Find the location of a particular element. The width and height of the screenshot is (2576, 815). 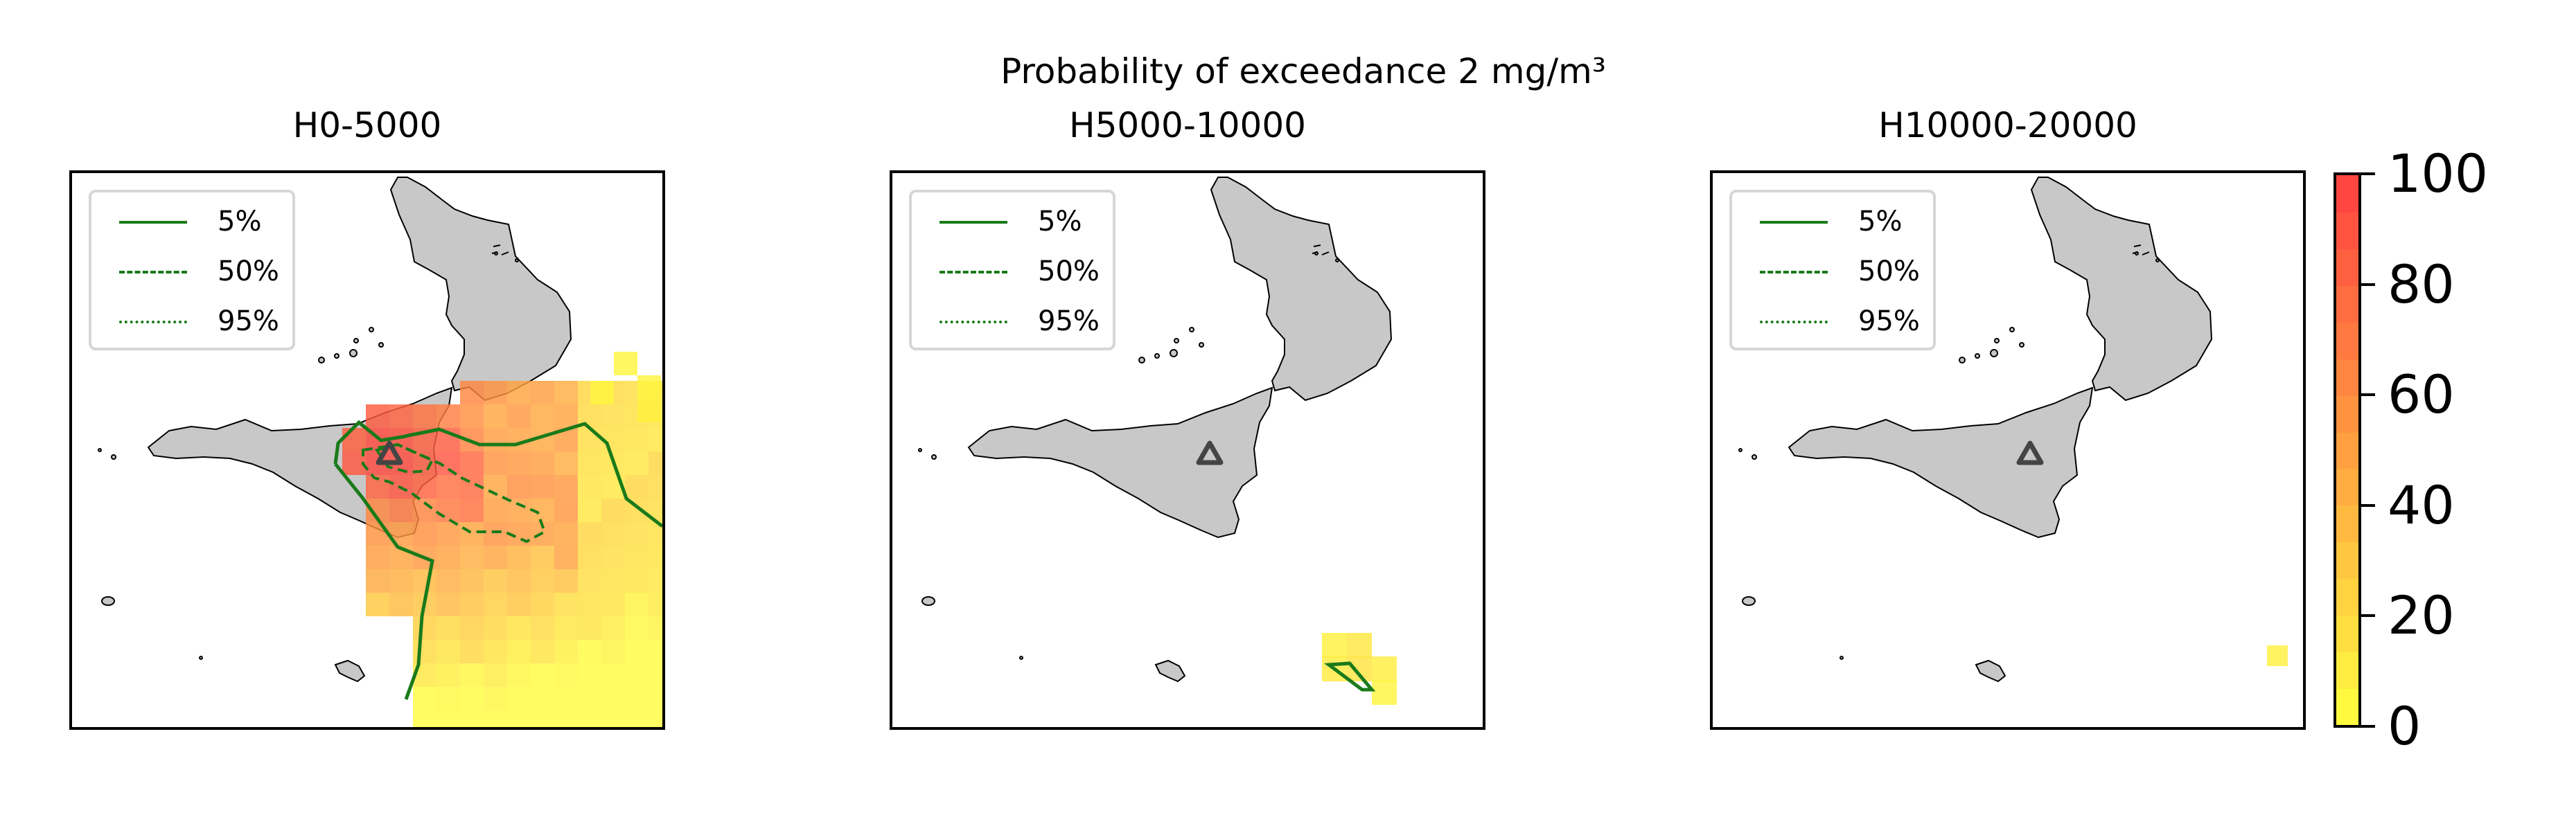

map-svg is located at coordinates (380, 452).